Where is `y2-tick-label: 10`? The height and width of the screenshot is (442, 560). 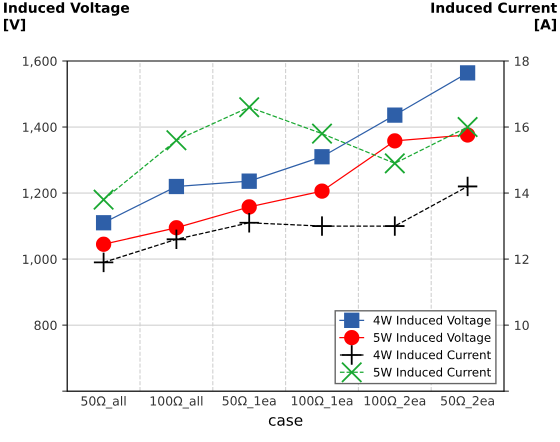
y2-tick-label: 10 is located at coordinates (522, 325).